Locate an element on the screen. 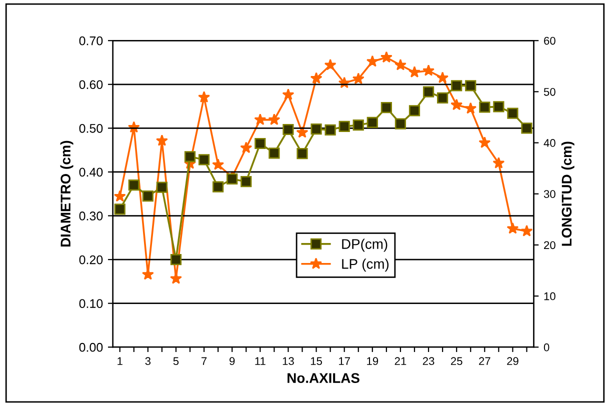 The image size is (610, 406). y-tick-label: 0.00 is located at coordinates (91, 347).